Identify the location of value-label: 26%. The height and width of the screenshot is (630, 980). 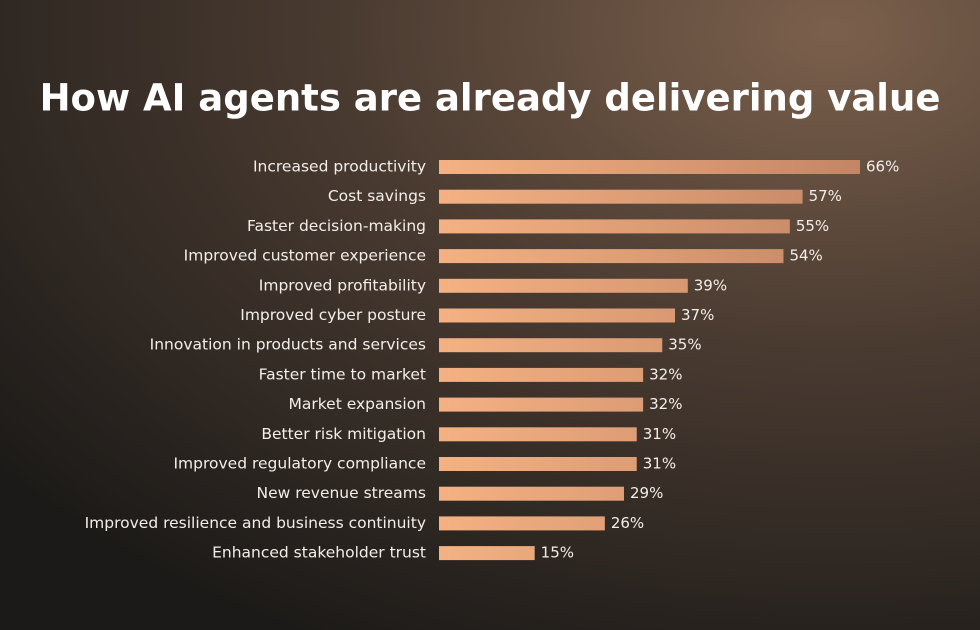
(627, 523).